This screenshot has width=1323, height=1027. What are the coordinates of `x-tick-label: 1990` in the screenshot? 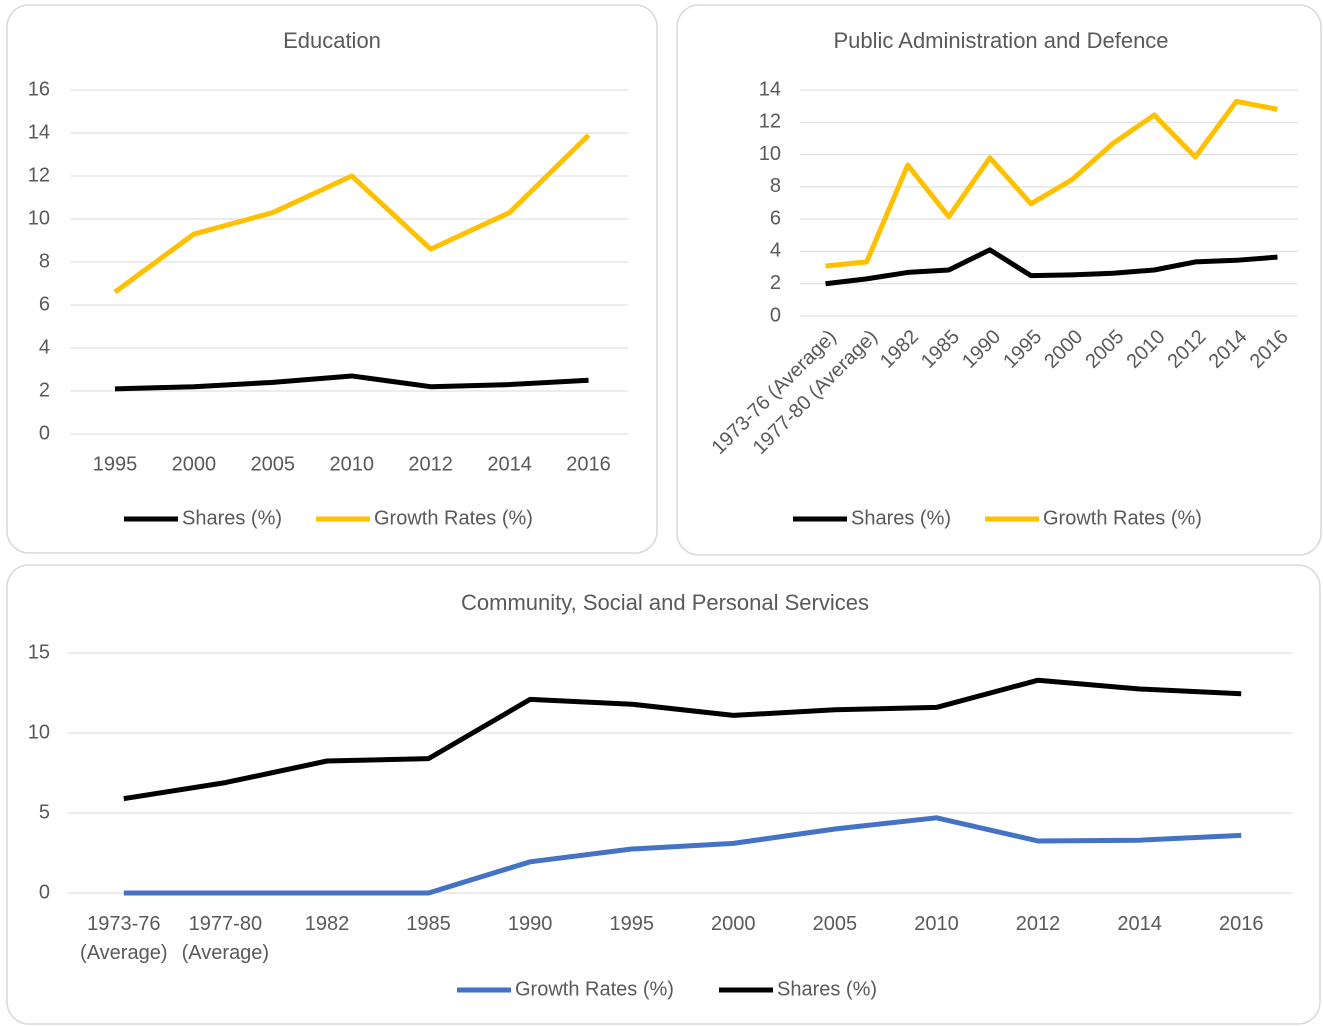 It's located at (530, 924).